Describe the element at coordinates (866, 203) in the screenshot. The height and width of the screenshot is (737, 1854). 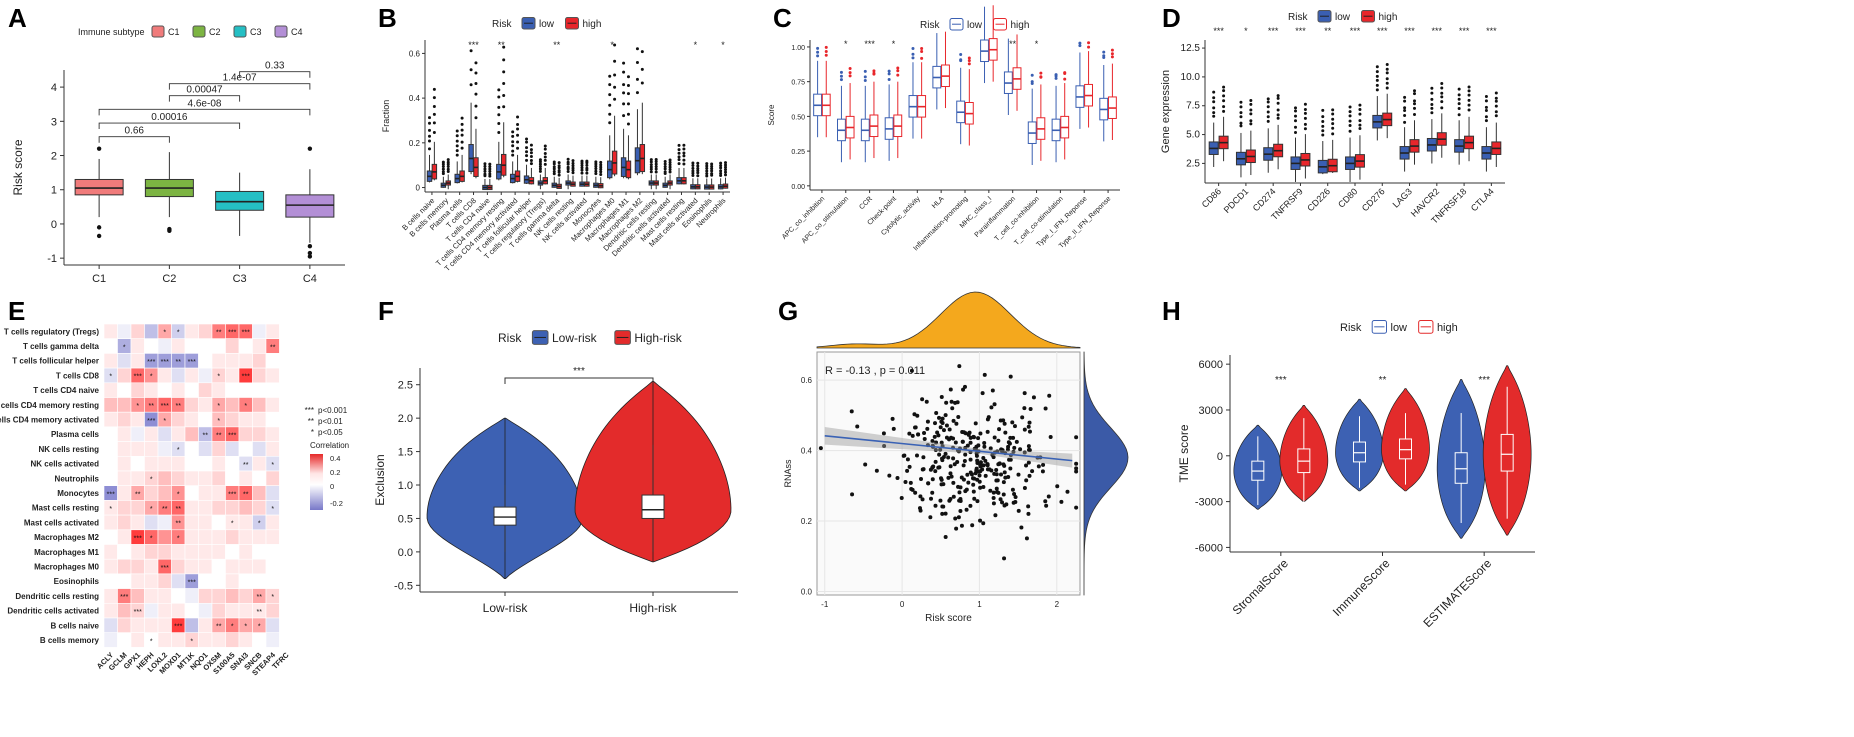
I see `x-tick-label: CCR` at that location.